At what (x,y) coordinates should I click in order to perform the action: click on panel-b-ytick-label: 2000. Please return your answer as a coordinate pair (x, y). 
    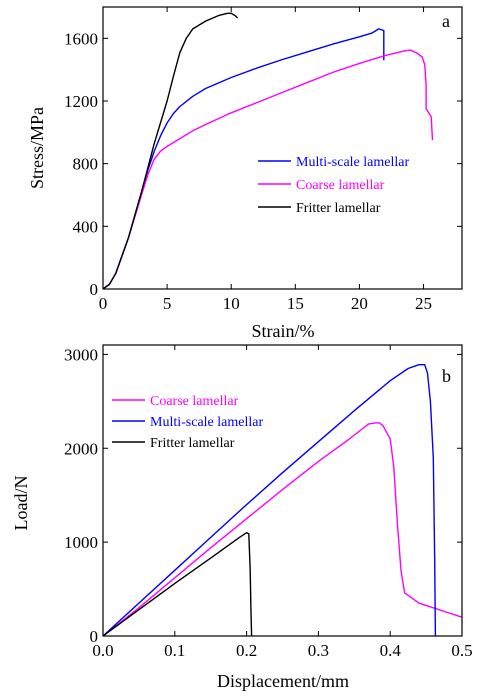
    Looking at the image, I should click on (81, 448).